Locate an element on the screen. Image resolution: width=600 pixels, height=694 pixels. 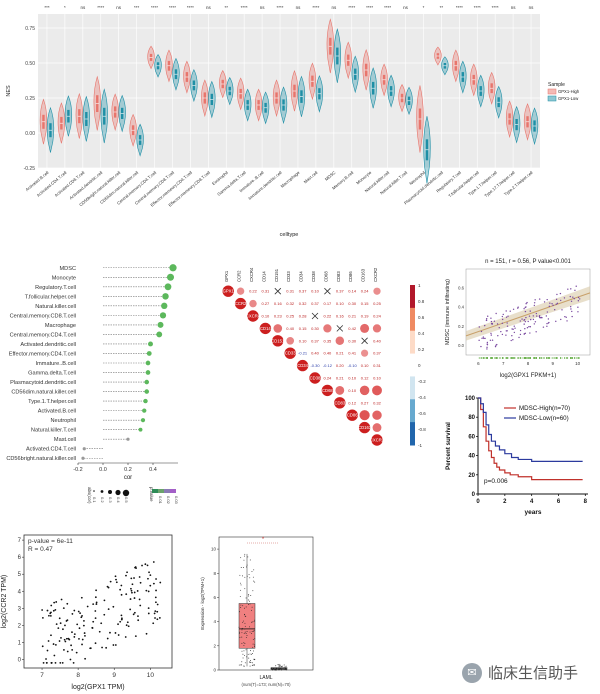
lollipop-category-label: Central.memory.CD4.T.cell is located at coordinates (43, 335).